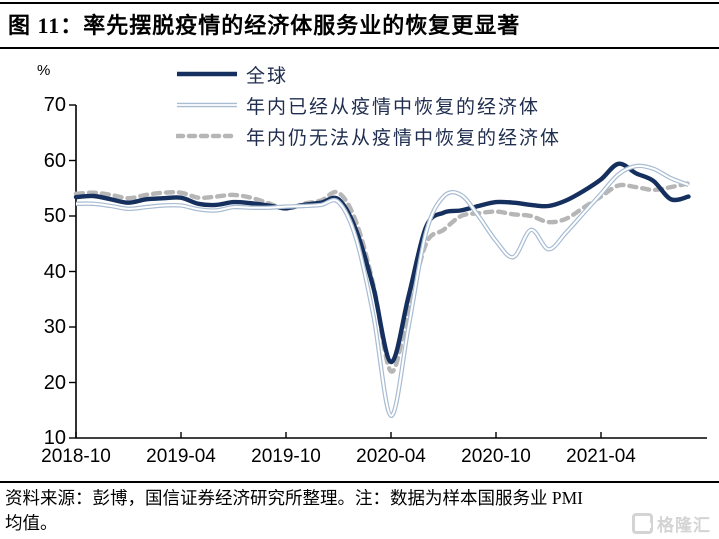 The width and height of the screenshot is (719, 539). I want to click on legend-item-global: 全球, so click(368, 74).